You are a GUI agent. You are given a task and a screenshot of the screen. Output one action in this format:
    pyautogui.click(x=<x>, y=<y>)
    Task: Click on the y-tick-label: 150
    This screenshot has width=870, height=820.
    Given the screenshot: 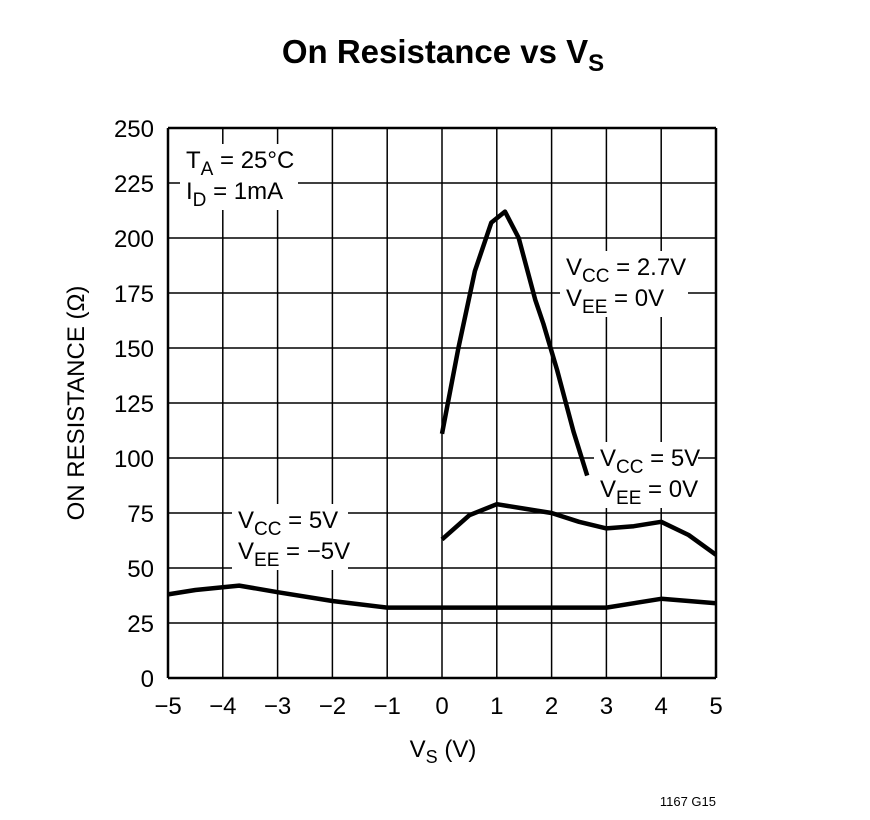 What is the action you would take?
    pyautogui.click(x=134, y=349)
    